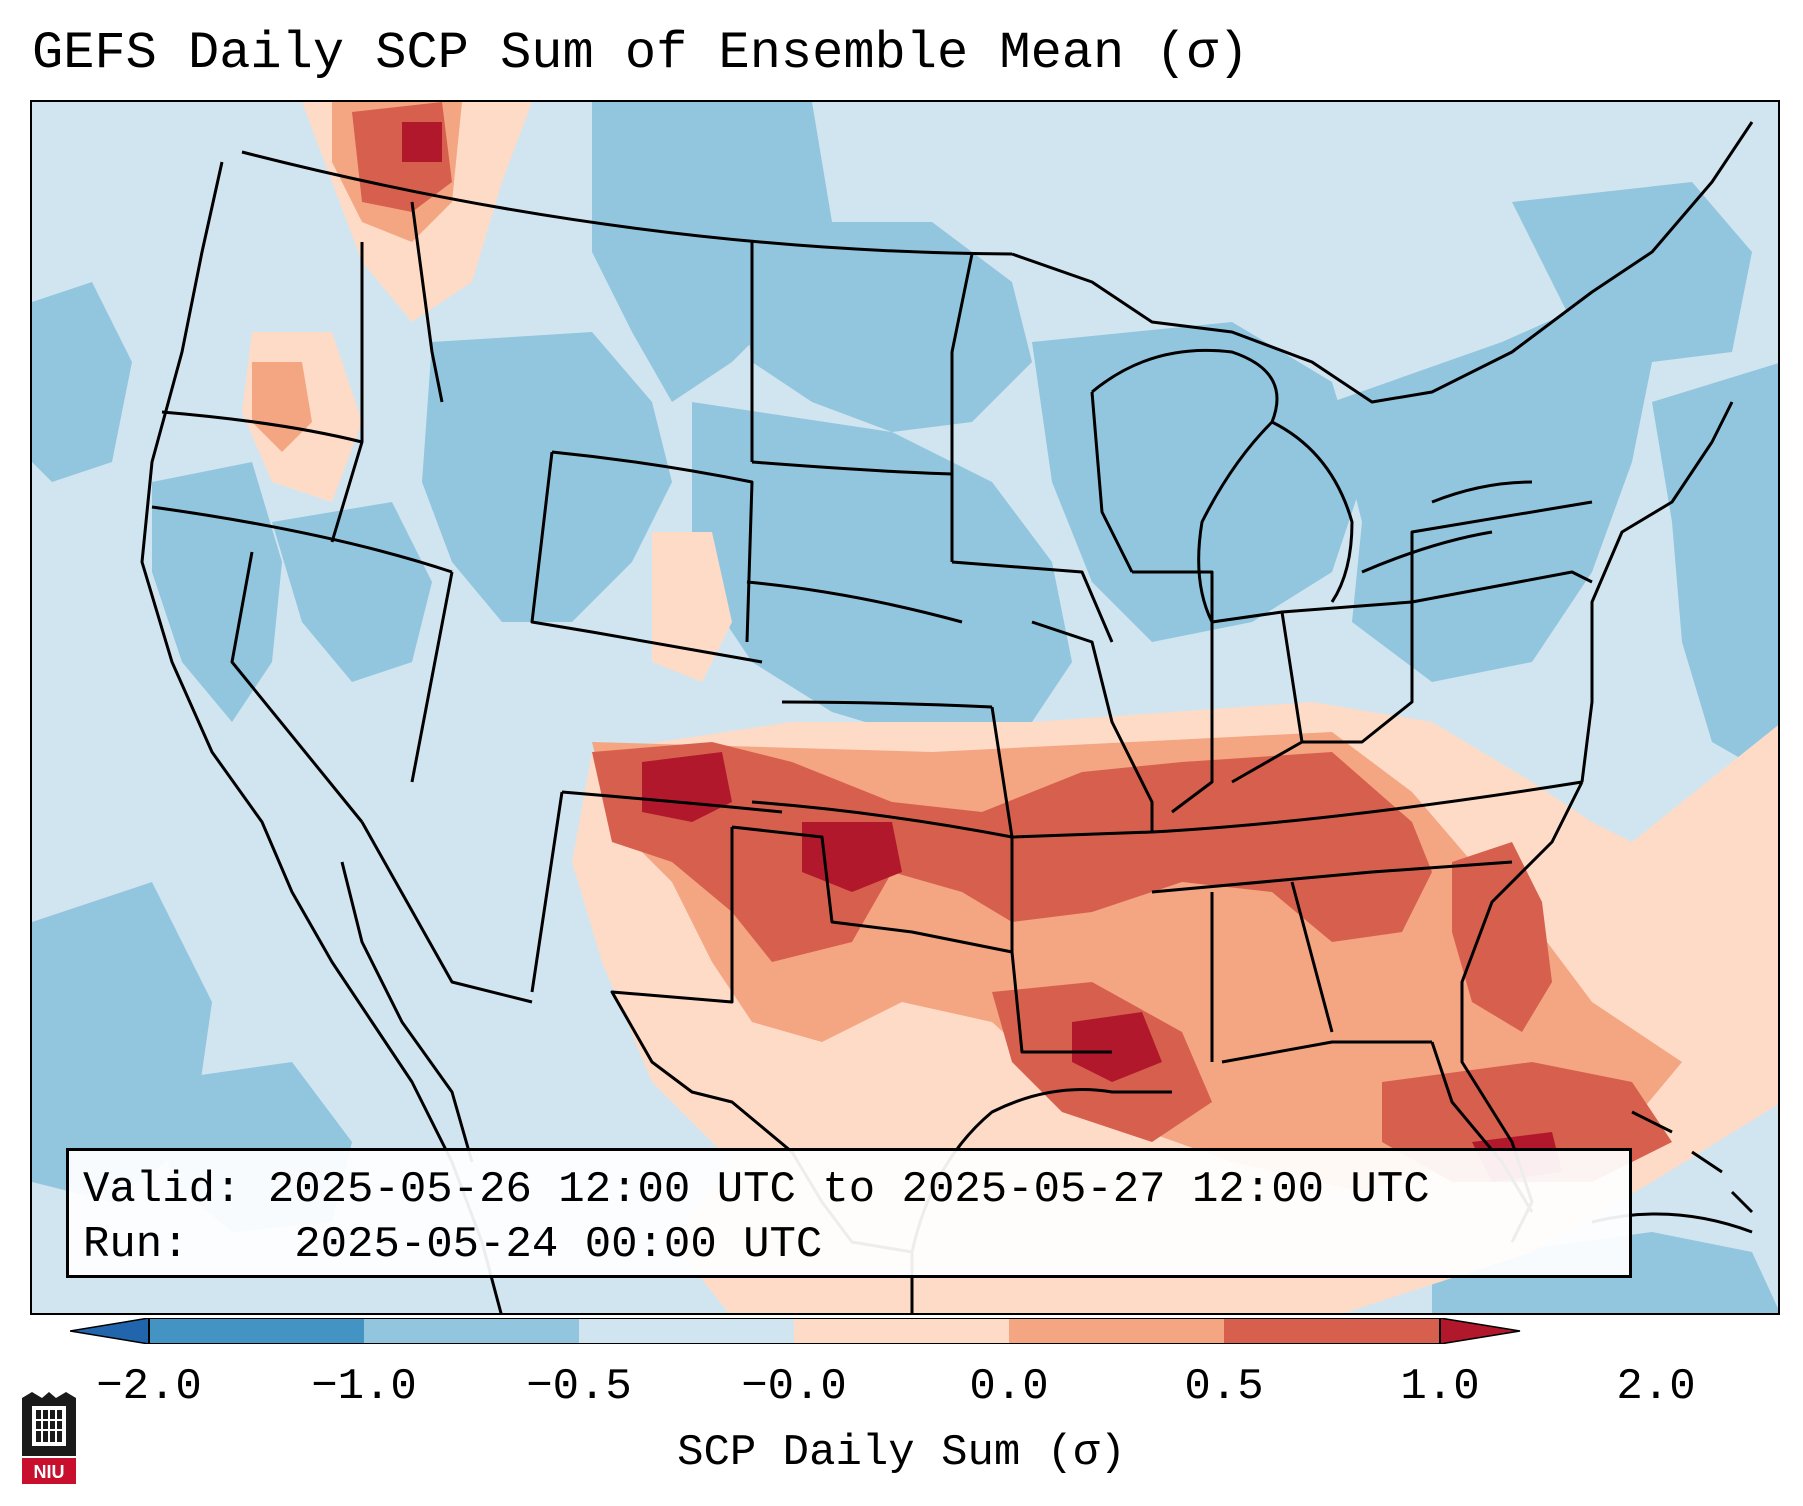 The height and width of the screenshot is (1506, 1803). Describe the element at coordinates (110, 1331) in the screenshot. I see `colorbar-under-arrow` at that location.